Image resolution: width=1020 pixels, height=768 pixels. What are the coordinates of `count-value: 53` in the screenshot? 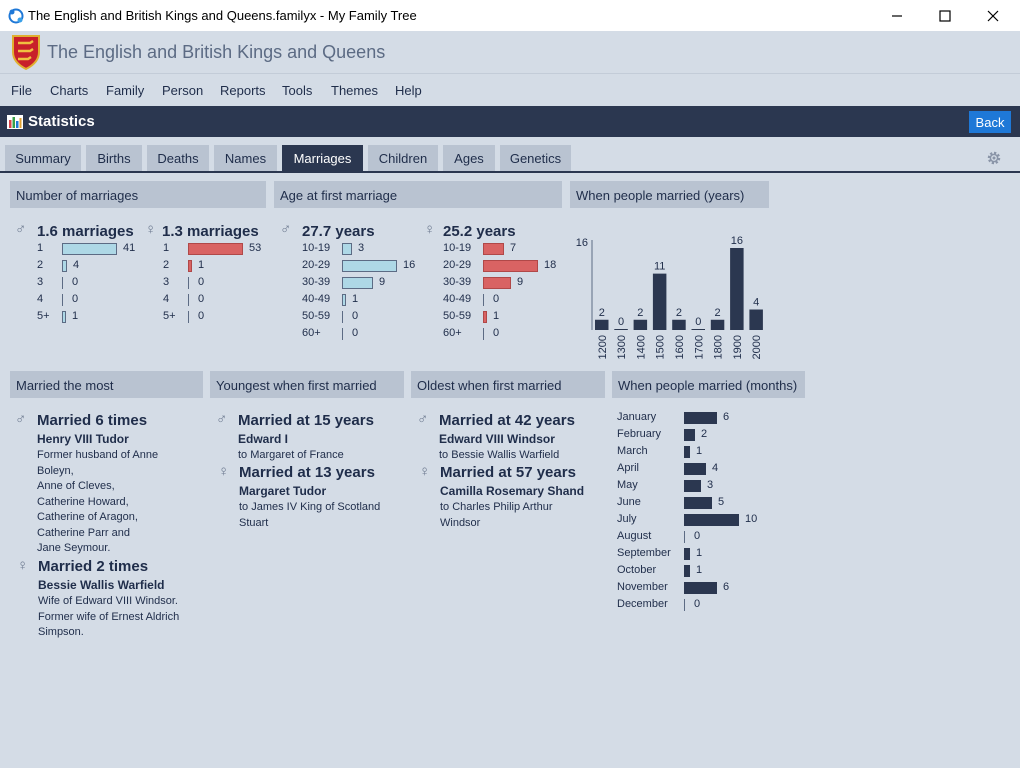 It's located at (255, 248).